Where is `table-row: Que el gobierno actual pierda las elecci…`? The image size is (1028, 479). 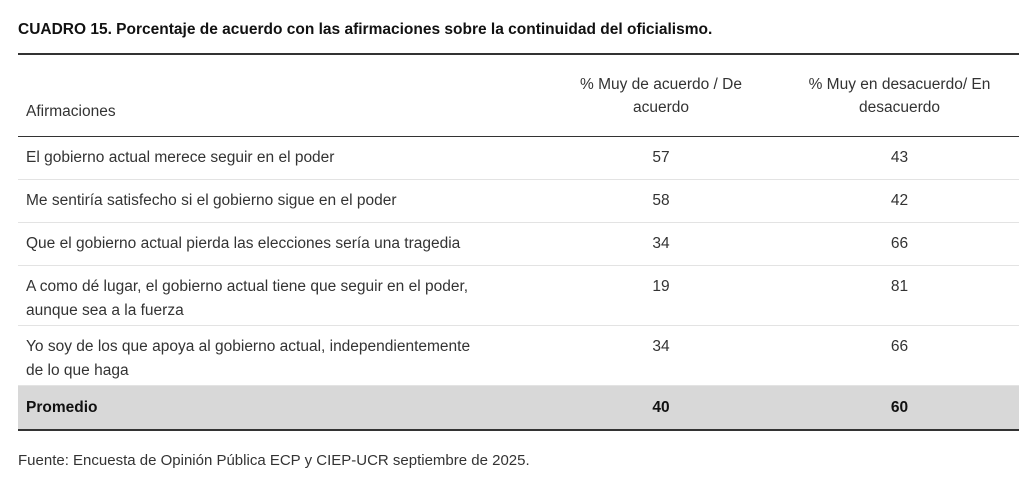
table-row: Que el gobierno actual pierda las elecci… is located at coordinates (518, 244).